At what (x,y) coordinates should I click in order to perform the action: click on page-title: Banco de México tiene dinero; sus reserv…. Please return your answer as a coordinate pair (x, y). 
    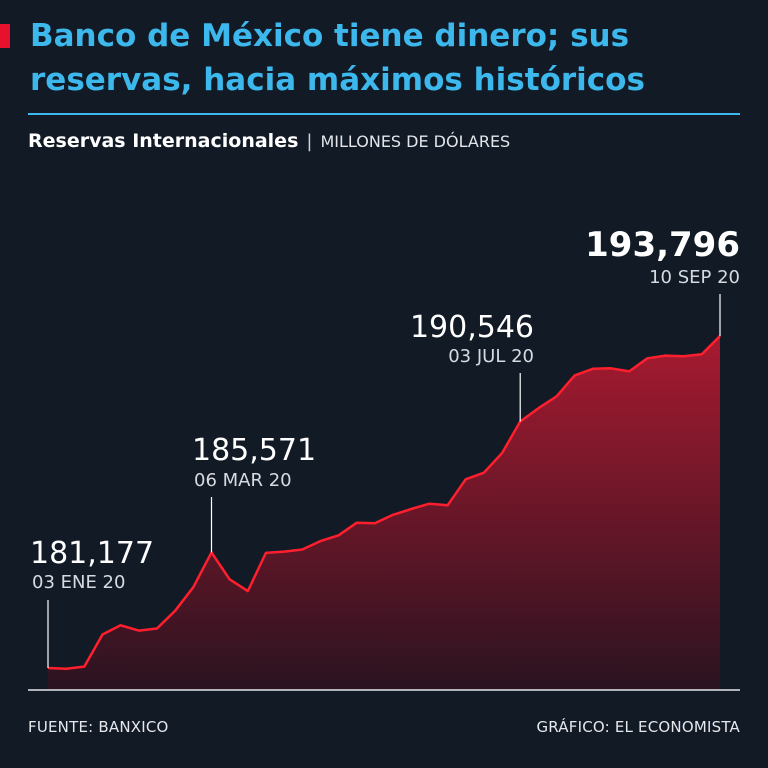
    Looking at the image, I should click on (337, 58).